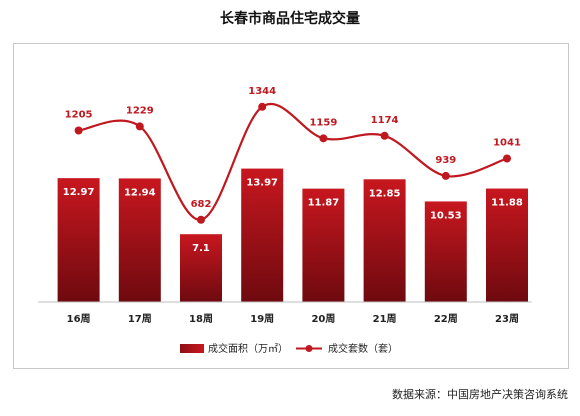  I want to click on bar-value-label: 7.1, so click(201, 248).